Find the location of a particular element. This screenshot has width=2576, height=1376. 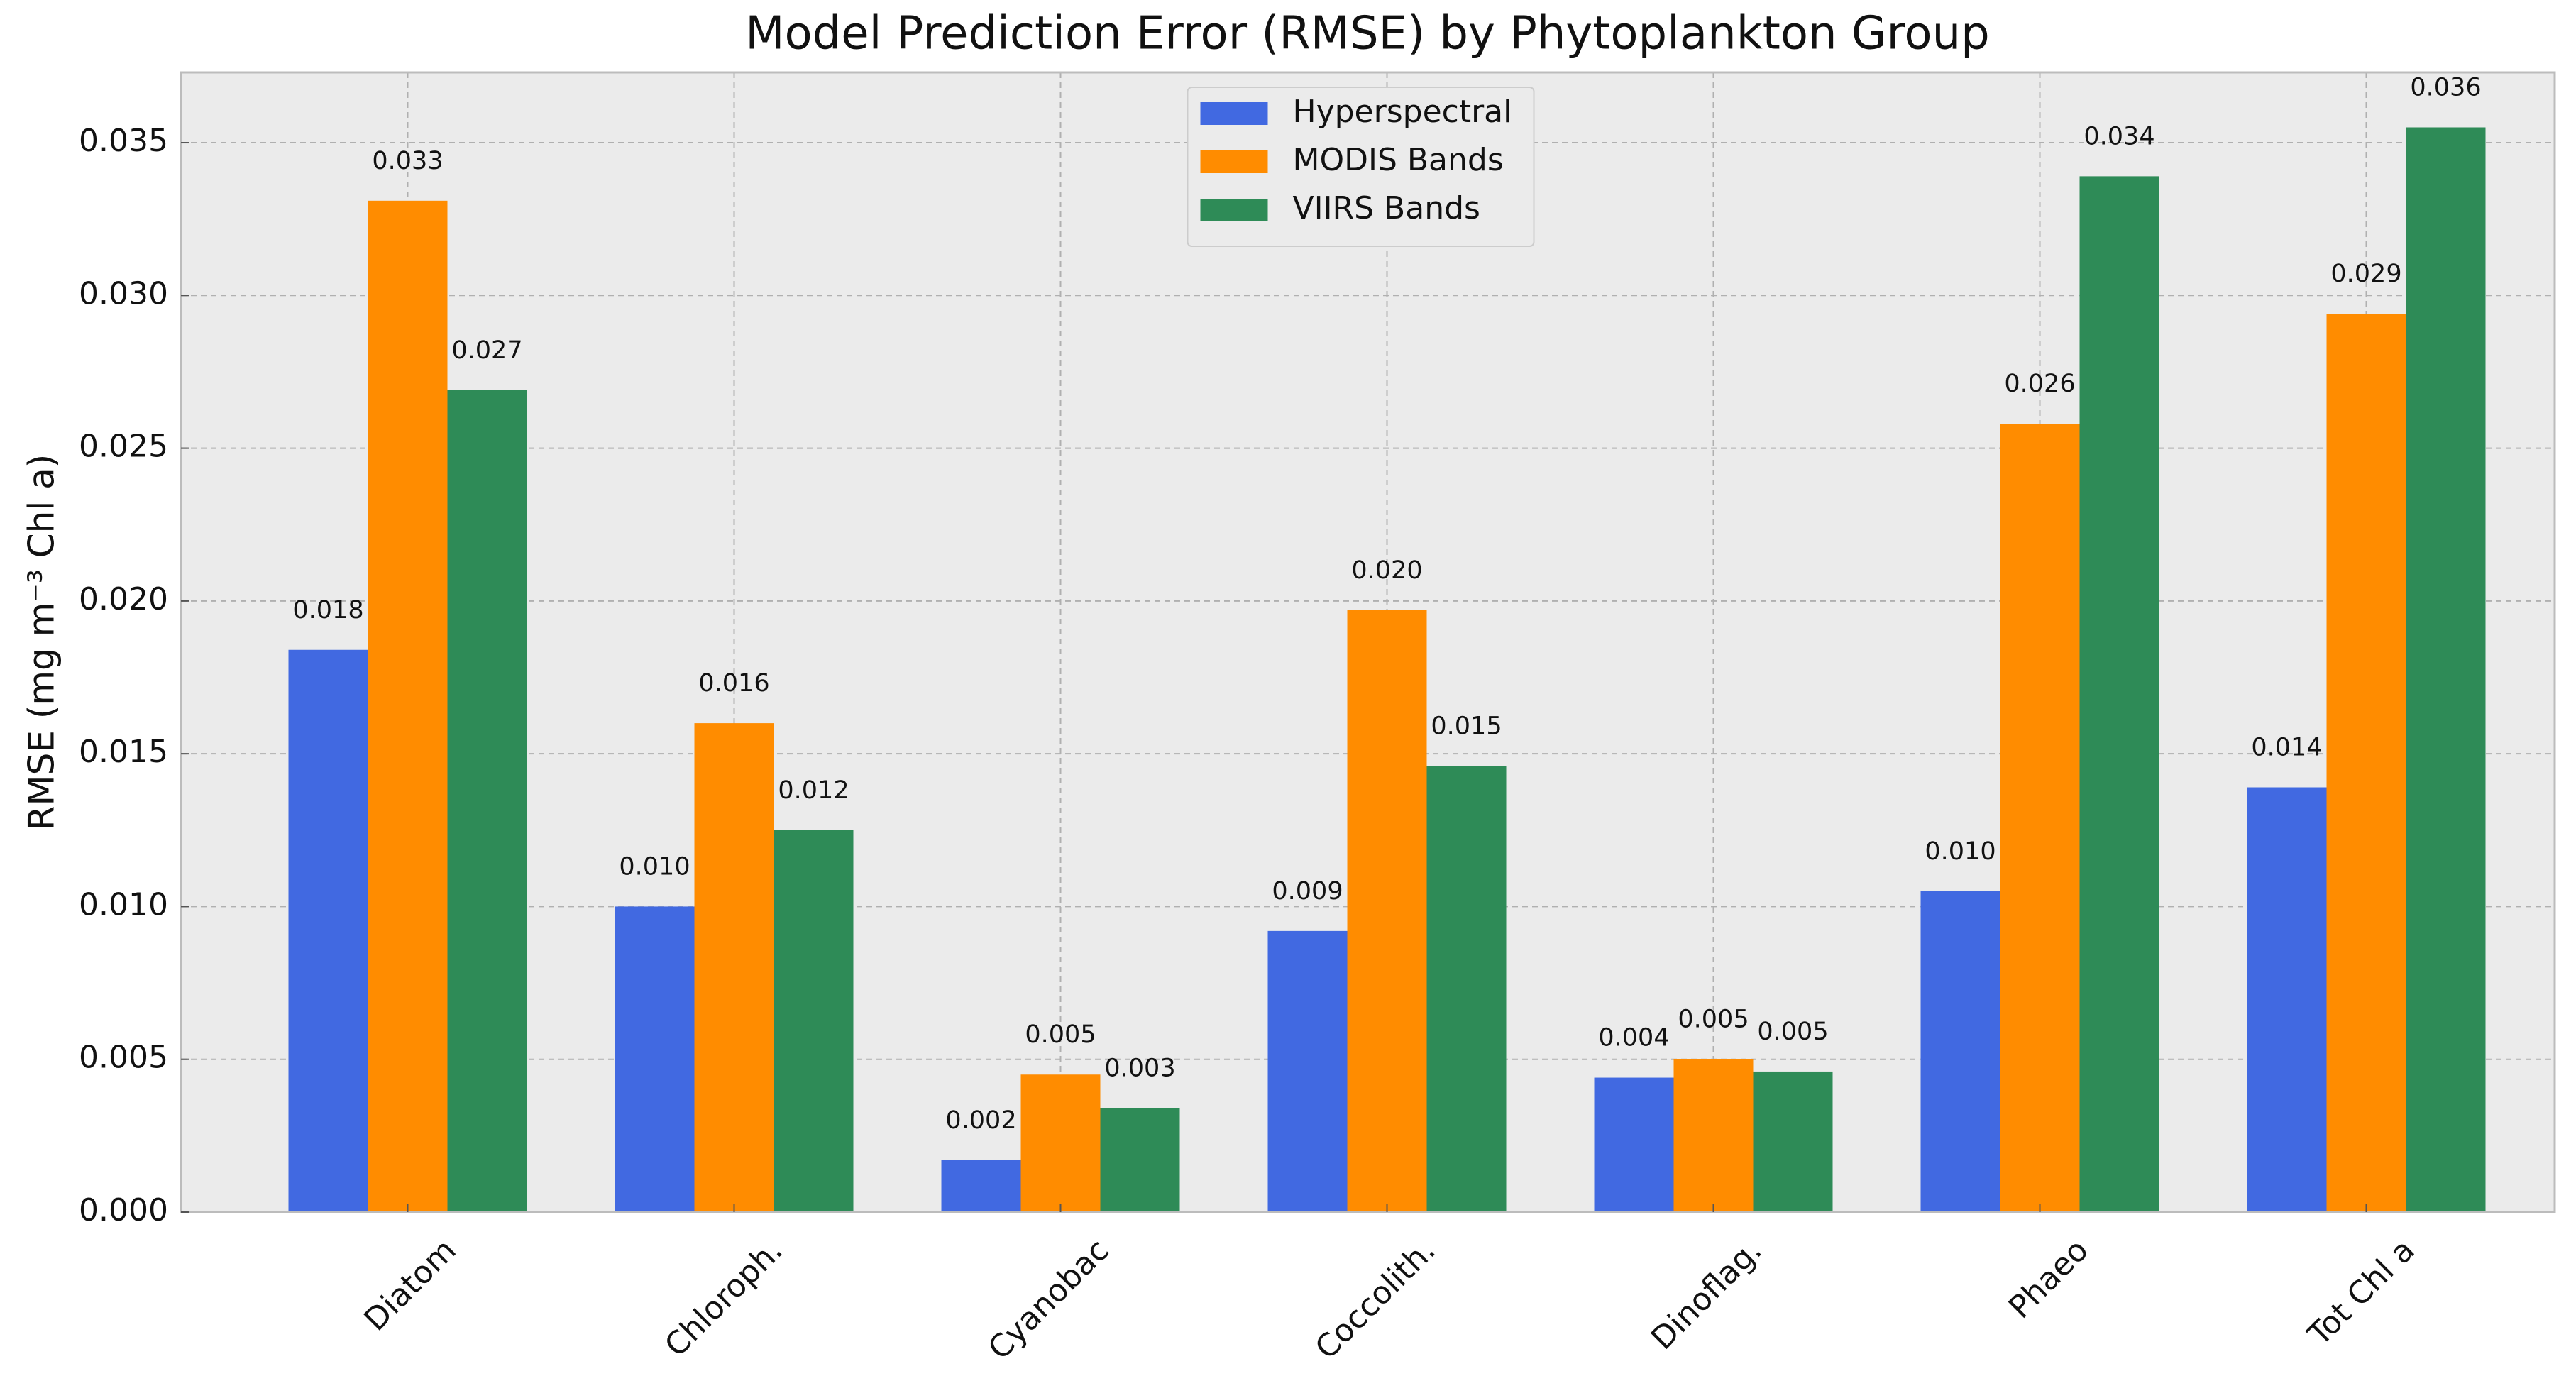

x-tick-label: Diatom is located at coordinates (410, 1285).